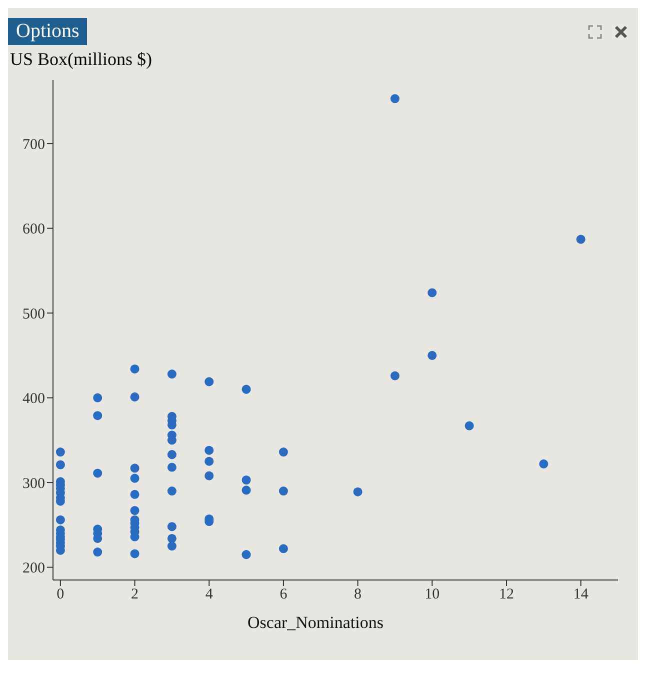  What do you see at coordinates (60, 594) in the screenshot?
I see `x-tick-label: 0` at bounding box center [60, 594].